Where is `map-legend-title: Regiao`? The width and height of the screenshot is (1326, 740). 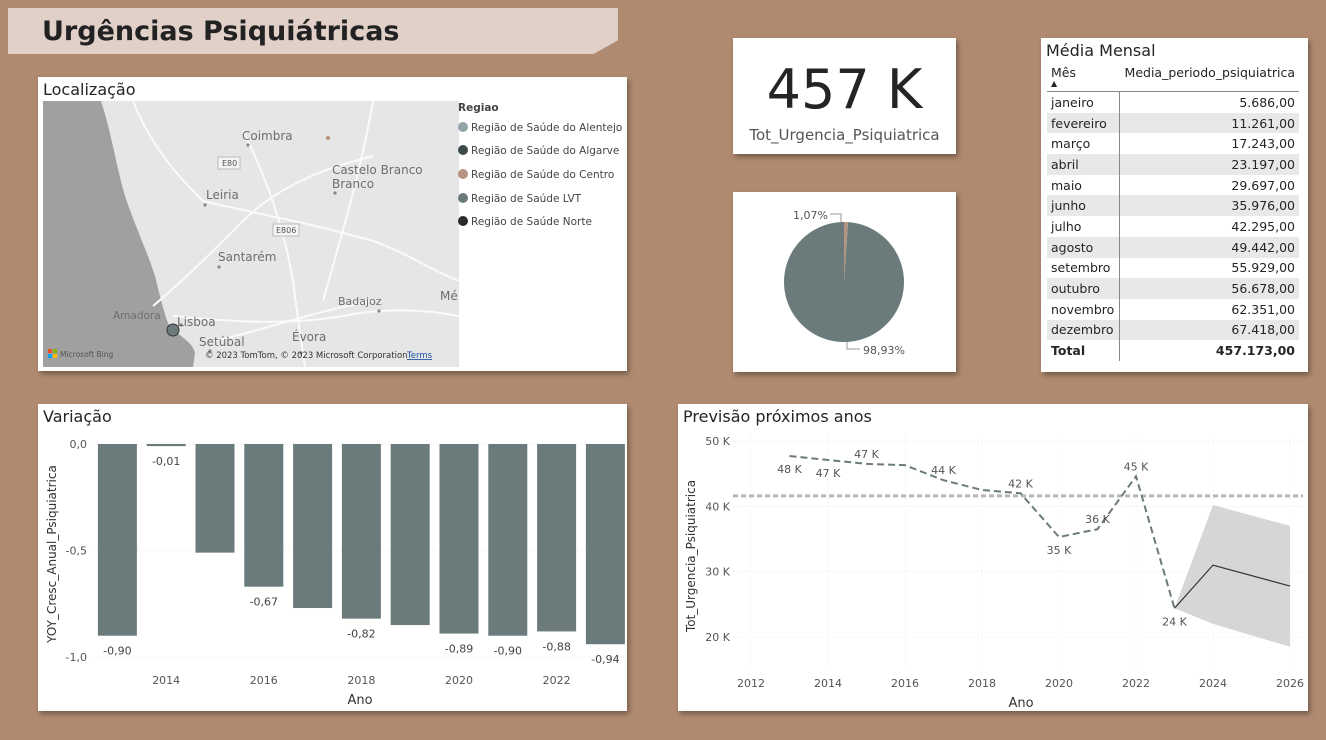 map-legend-title: Regiao is located at coordinates (478, 108).